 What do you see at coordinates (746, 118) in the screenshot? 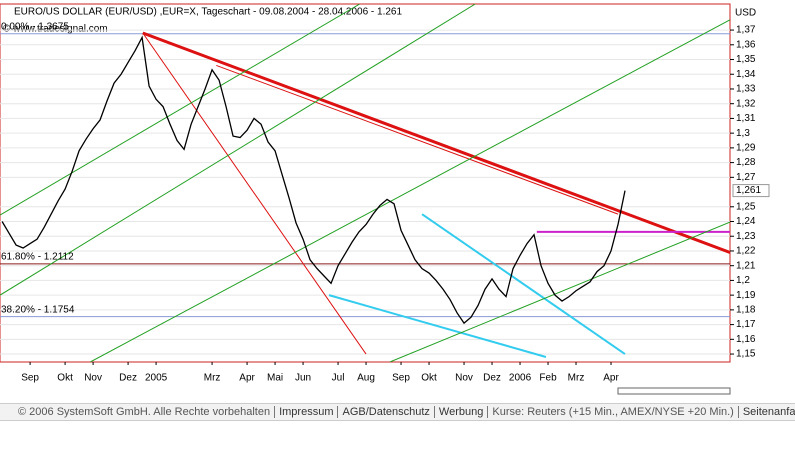
I see `y-tick-label: 1,31` at bounding box center [746, 118].